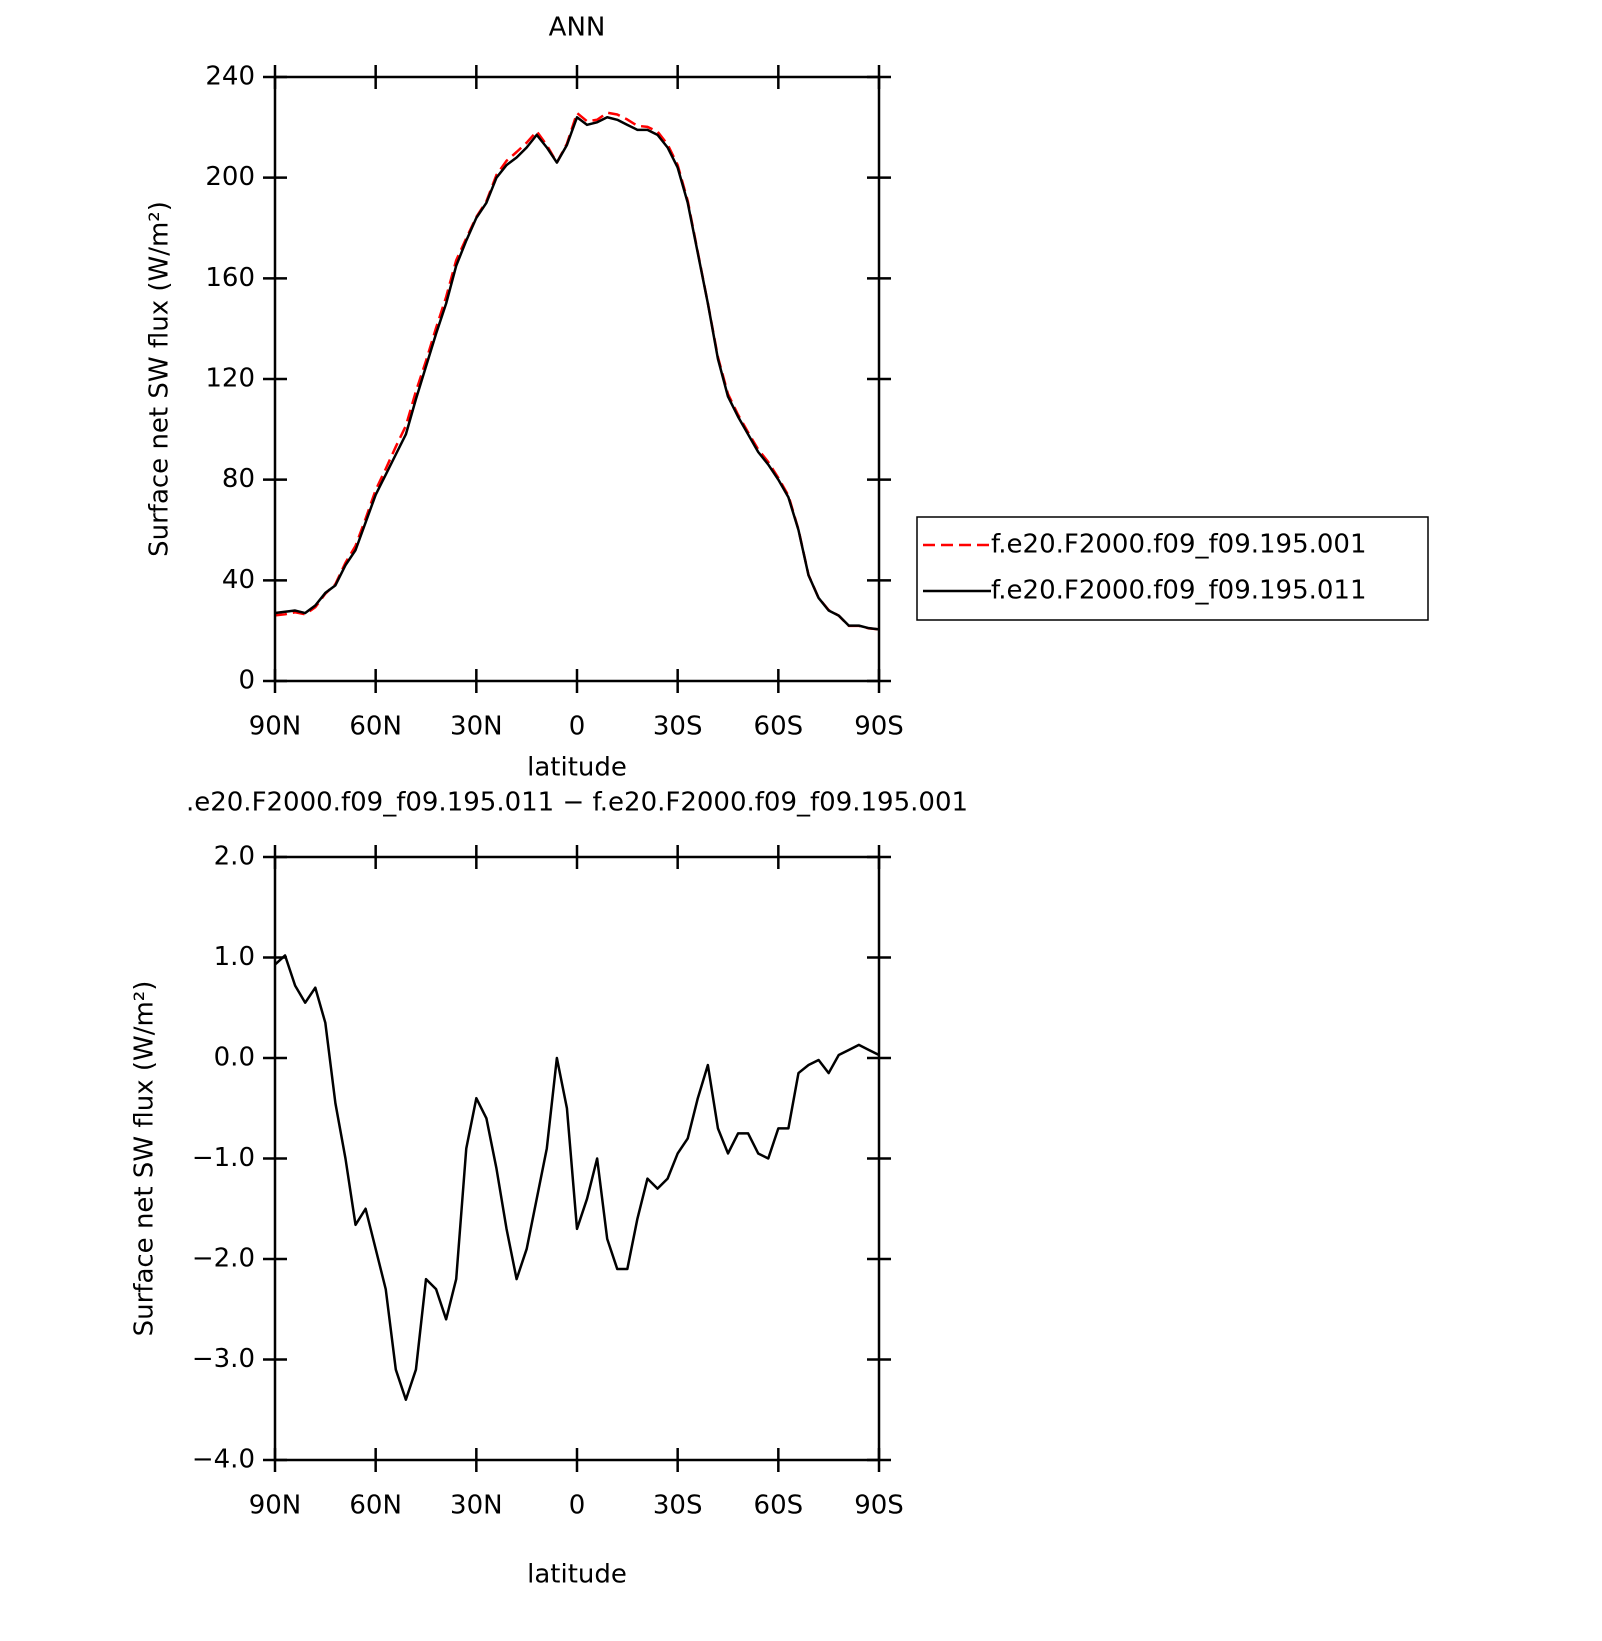 The image size is (1602, 1641). Describe the element at coordinates (230, 77) in the screenshot. I see `y-tick-label: 240` at that location.